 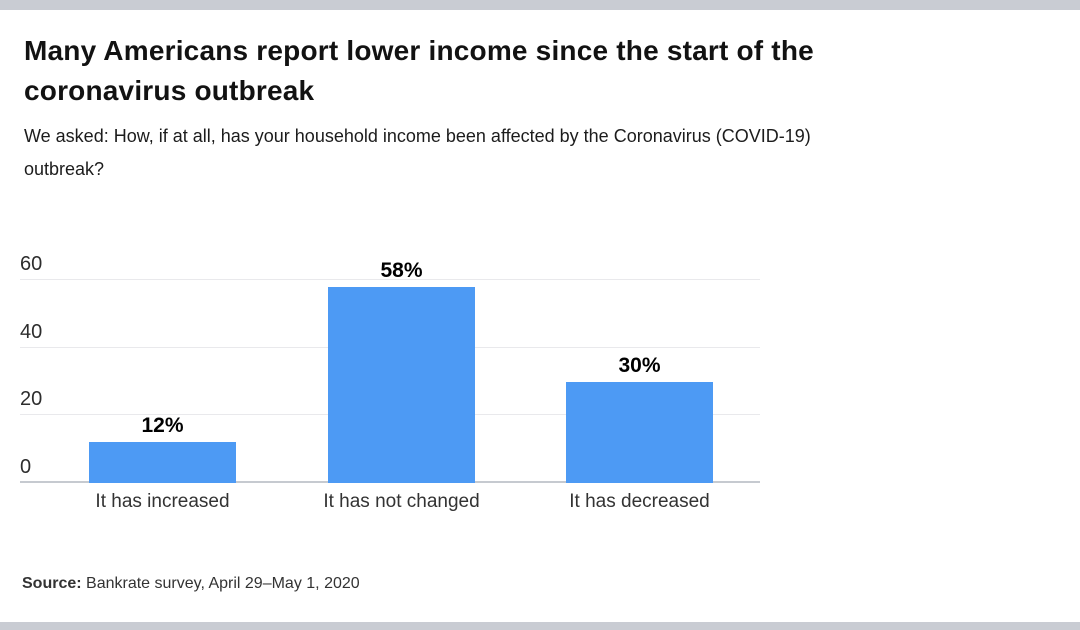 What do you see at coordinates (401, 270) in the screenshot?
I see `bar-value-label-2: 58%` at bounding box center [401, 270].